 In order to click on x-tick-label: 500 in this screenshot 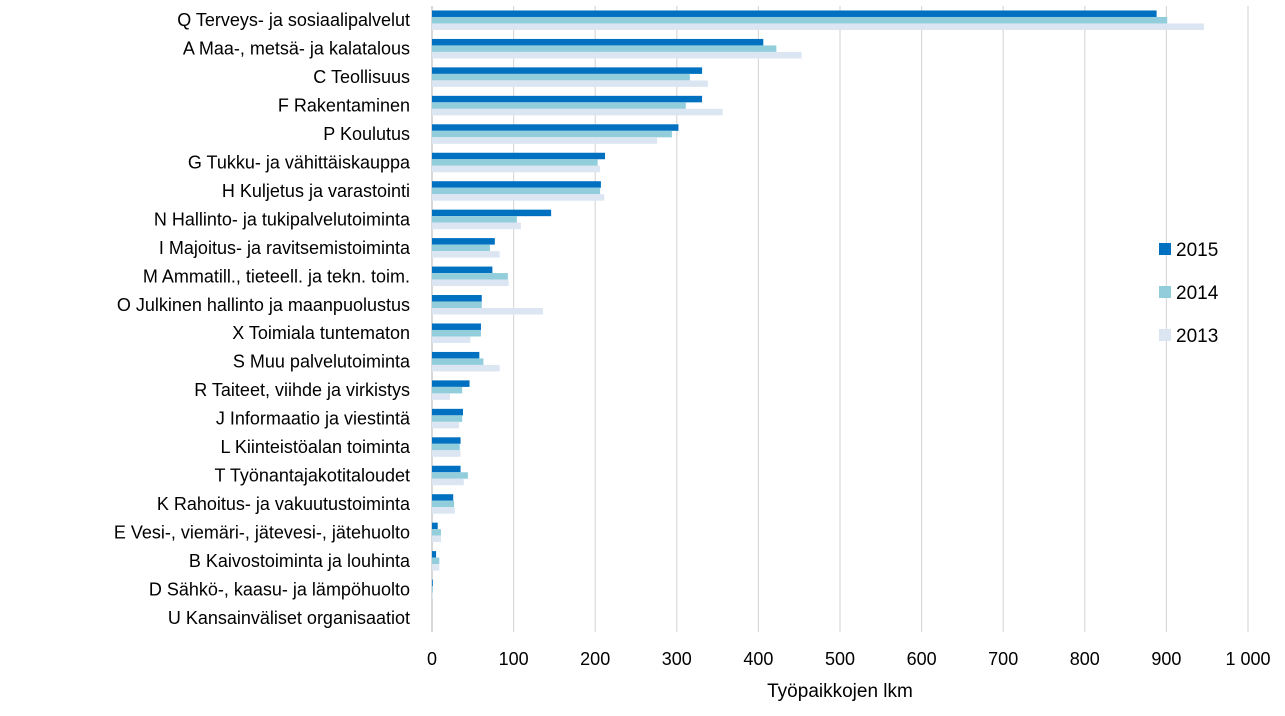, I will do `click(840, 659)`.